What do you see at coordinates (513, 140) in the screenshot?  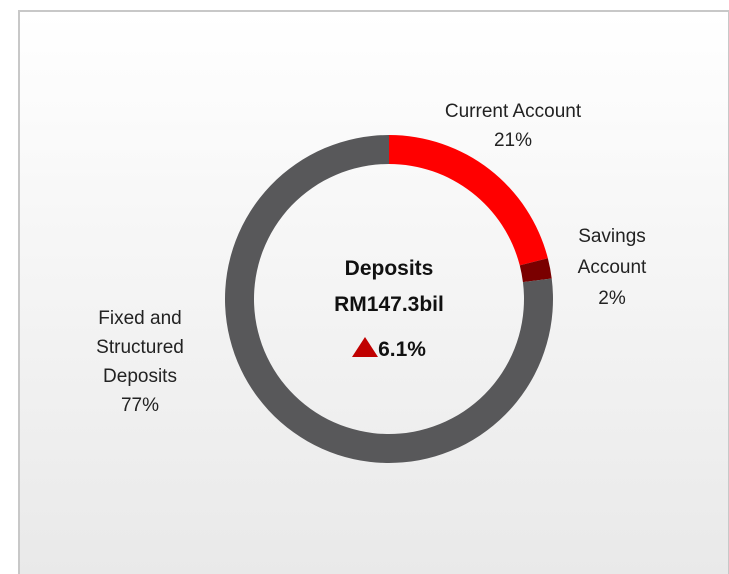 I see `label-value: 21%` at bounding box center [513, 140].